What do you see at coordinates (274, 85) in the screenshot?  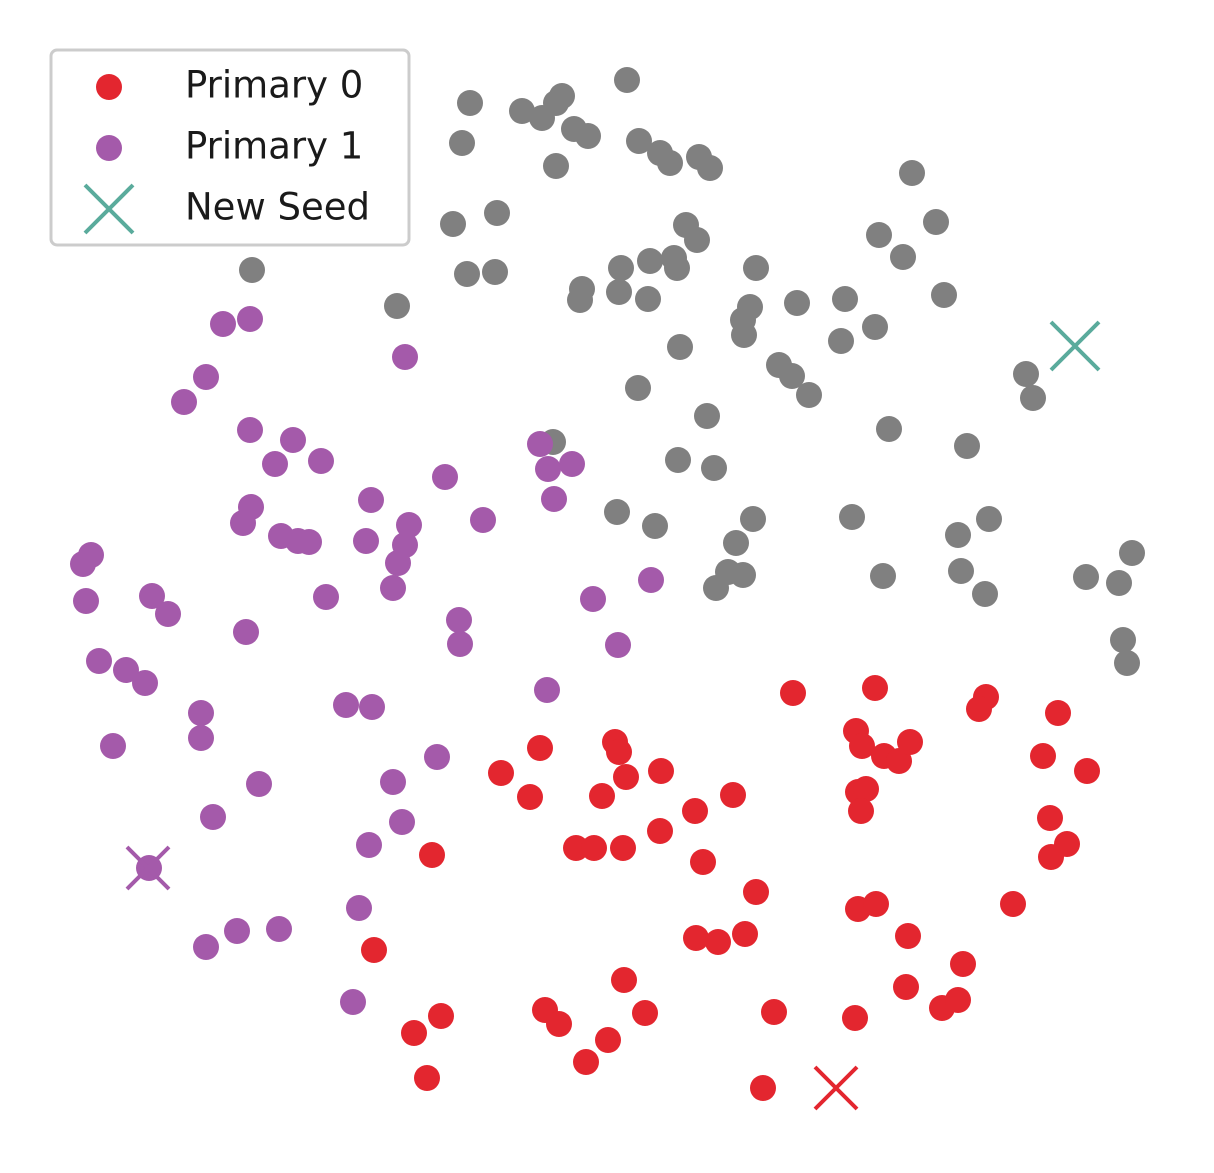 I see `legend-label: Primary 0` at bounding box center [274, 85].